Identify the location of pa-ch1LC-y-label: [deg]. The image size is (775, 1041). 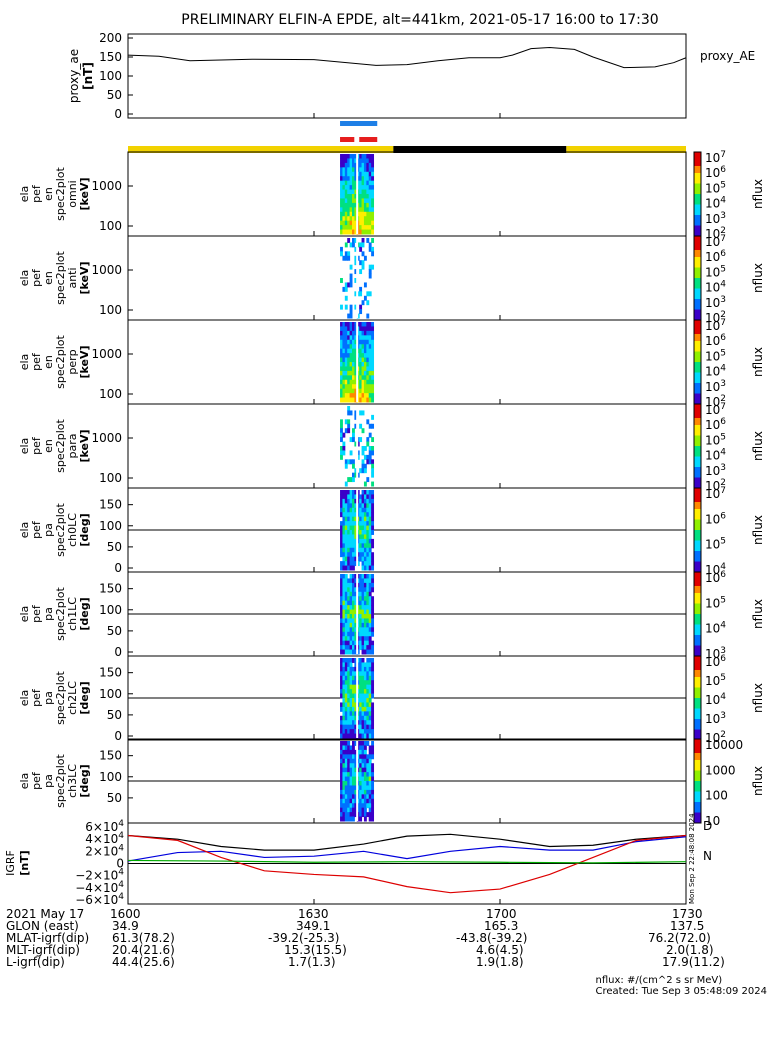
(84, 613).